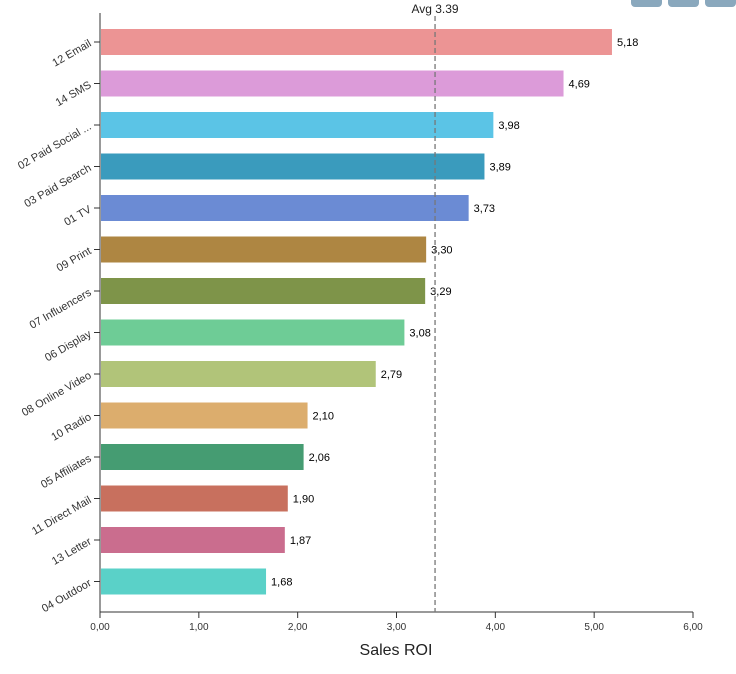 The image size is (736, 674). Describe the element at coordinates (396, 650) in the screenshot. I see `x-axis-title: Sales ROI` at that location.